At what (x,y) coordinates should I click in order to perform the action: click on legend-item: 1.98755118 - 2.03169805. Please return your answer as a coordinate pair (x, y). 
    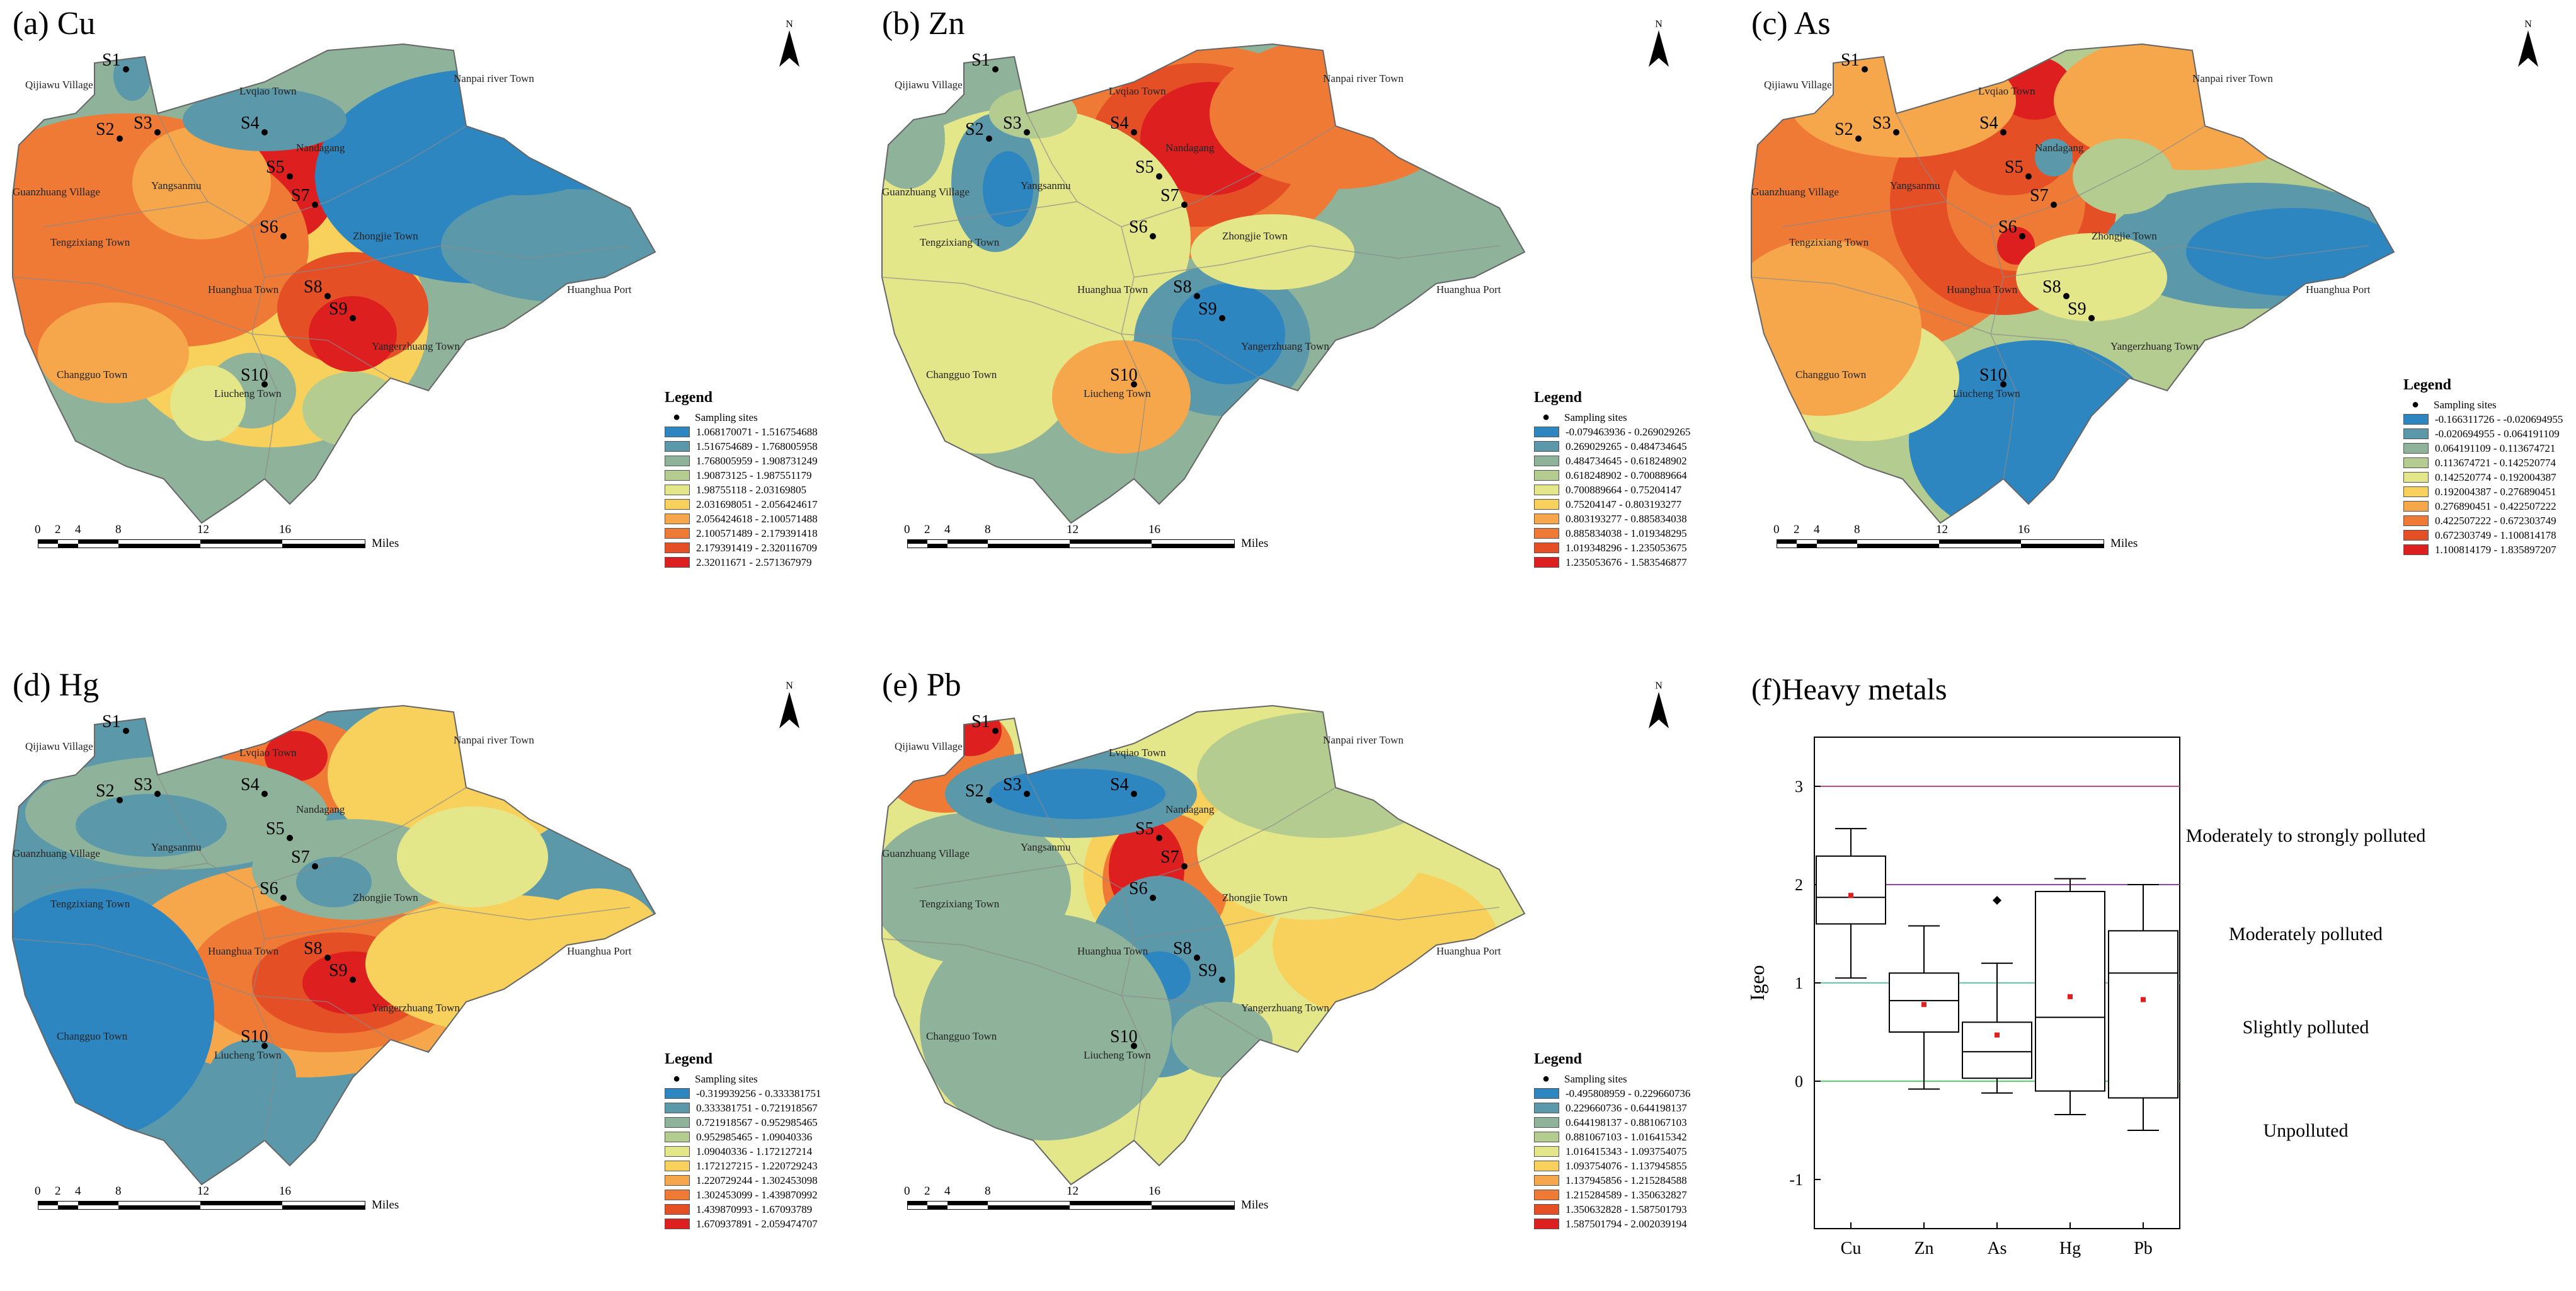
    Looking at the image, I should click on (741, 490).